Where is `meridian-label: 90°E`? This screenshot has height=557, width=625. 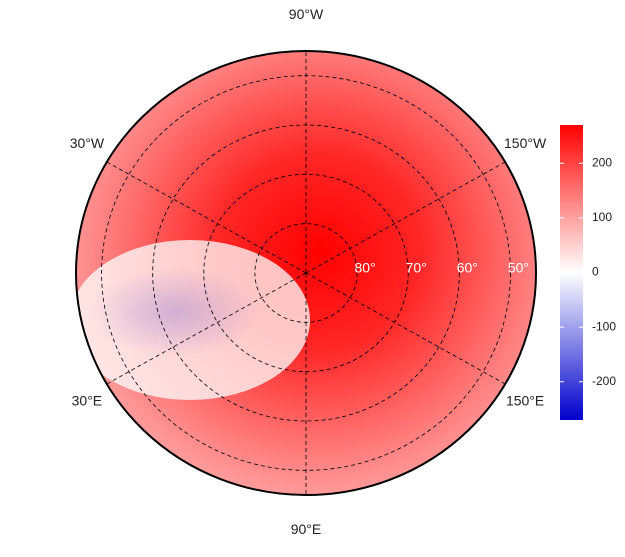
meridian-label: 90°E is located at coordinates (306, 529).